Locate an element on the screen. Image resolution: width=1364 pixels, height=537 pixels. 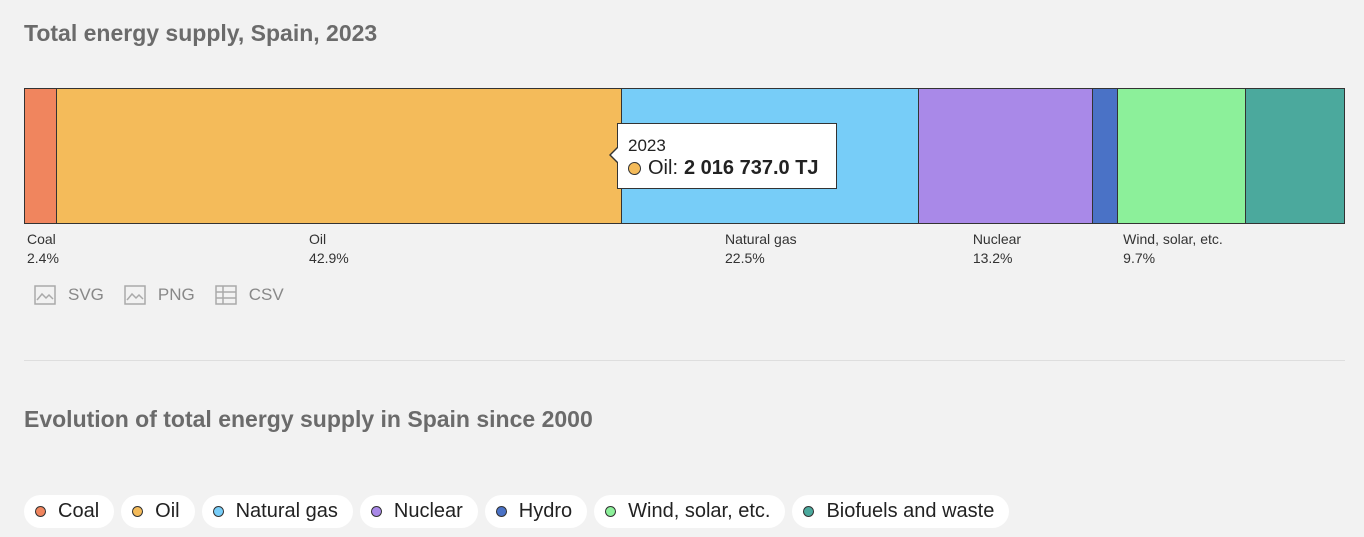
bar-segment-oil is located at coordinates (339, 156).